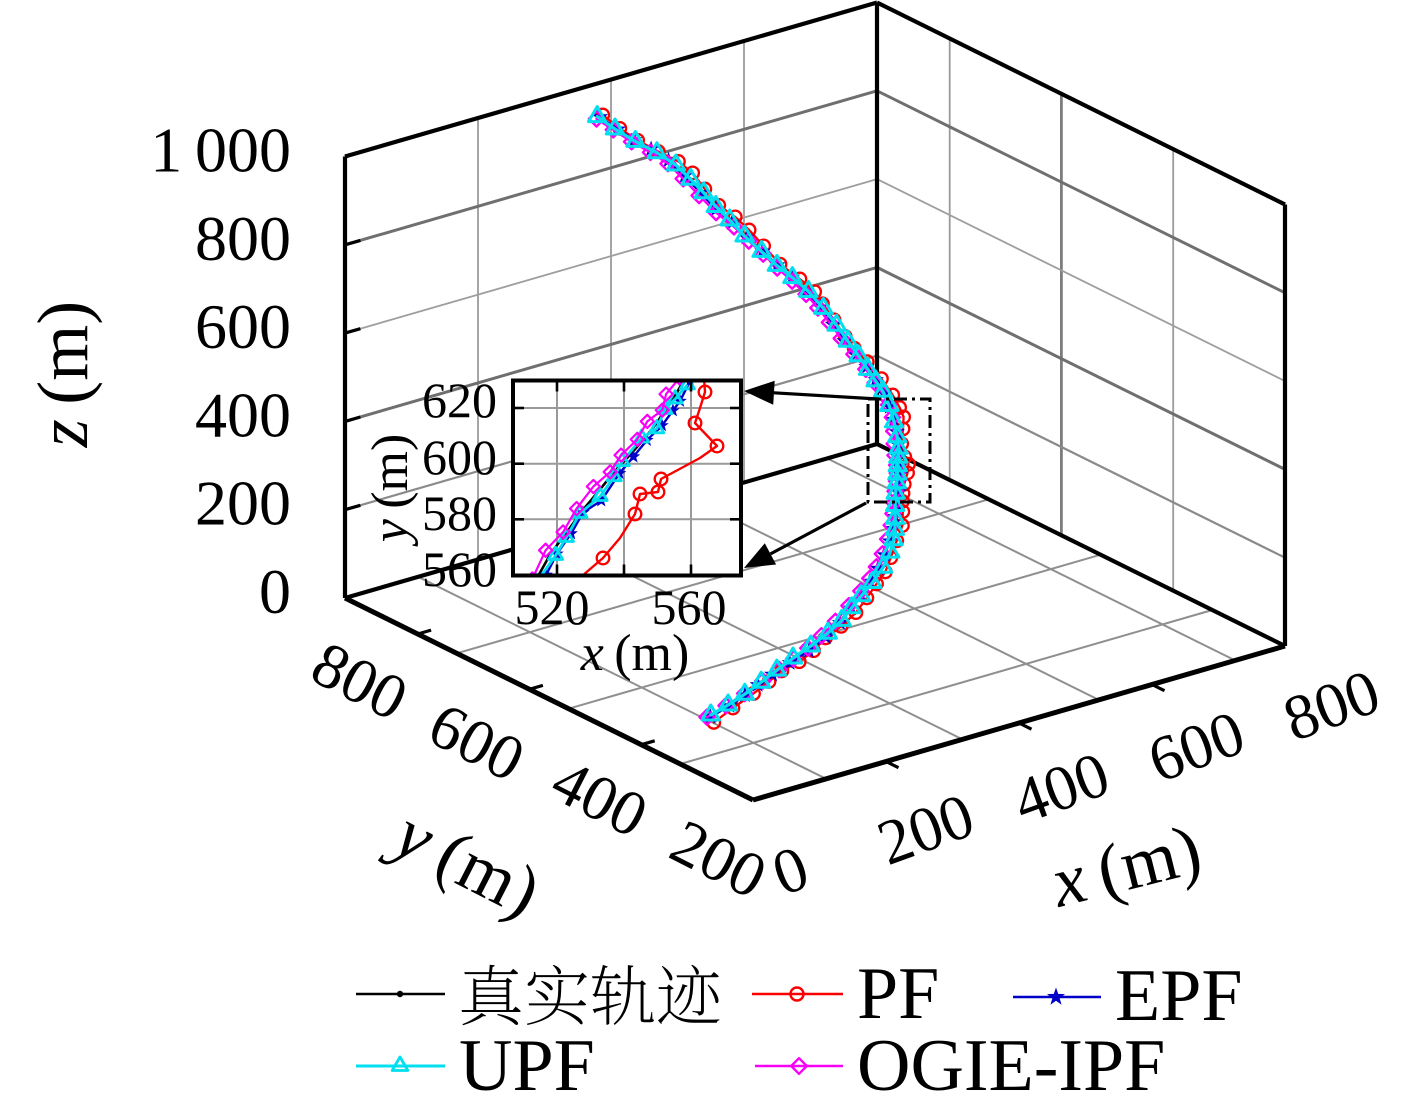 This screenshot has height=1108, width=1417. What do you see at coordinates (898, 994) in the screenshot?
I see `svg-text: PF` at bounding box center [898, 994].